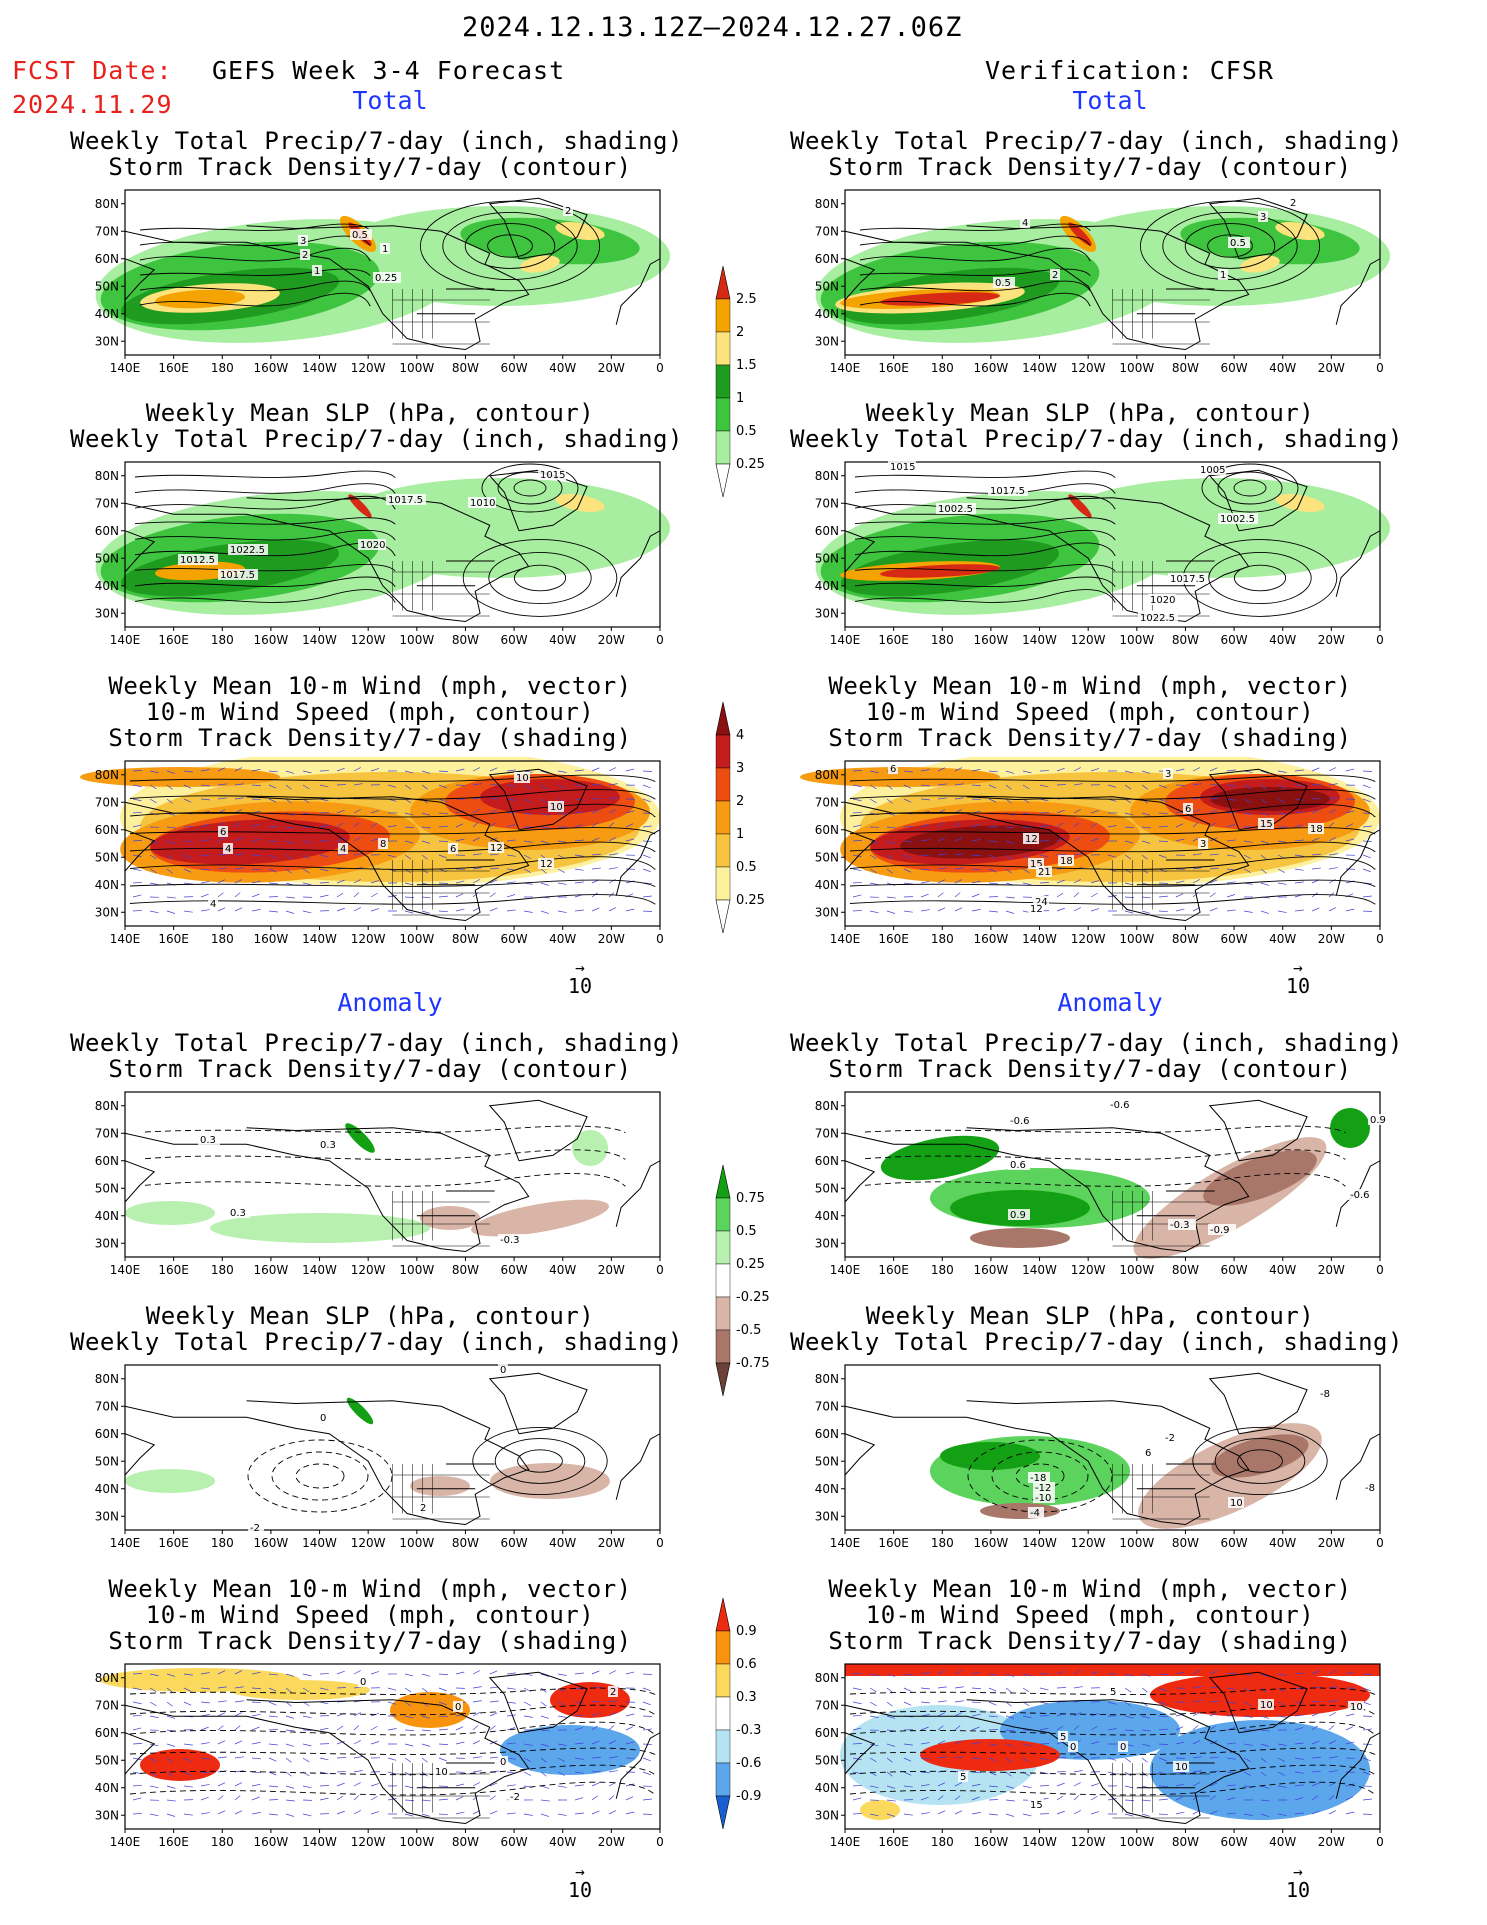 The image size is (1487, 1925). Describe the element at coordinates (740, 398) in the screenshot. I see `colorbar-label: 1` at that location.